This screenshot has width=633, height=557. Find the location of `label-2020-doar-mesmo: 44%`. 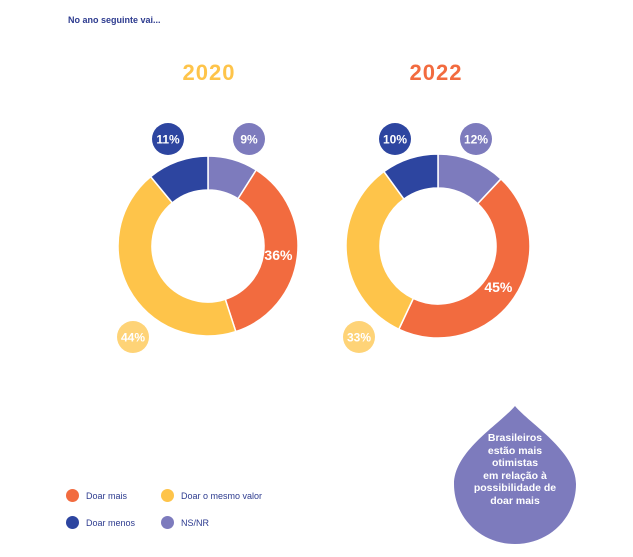

label-2020-doar-mesmo: 44% is located at coordinates (133, 338).